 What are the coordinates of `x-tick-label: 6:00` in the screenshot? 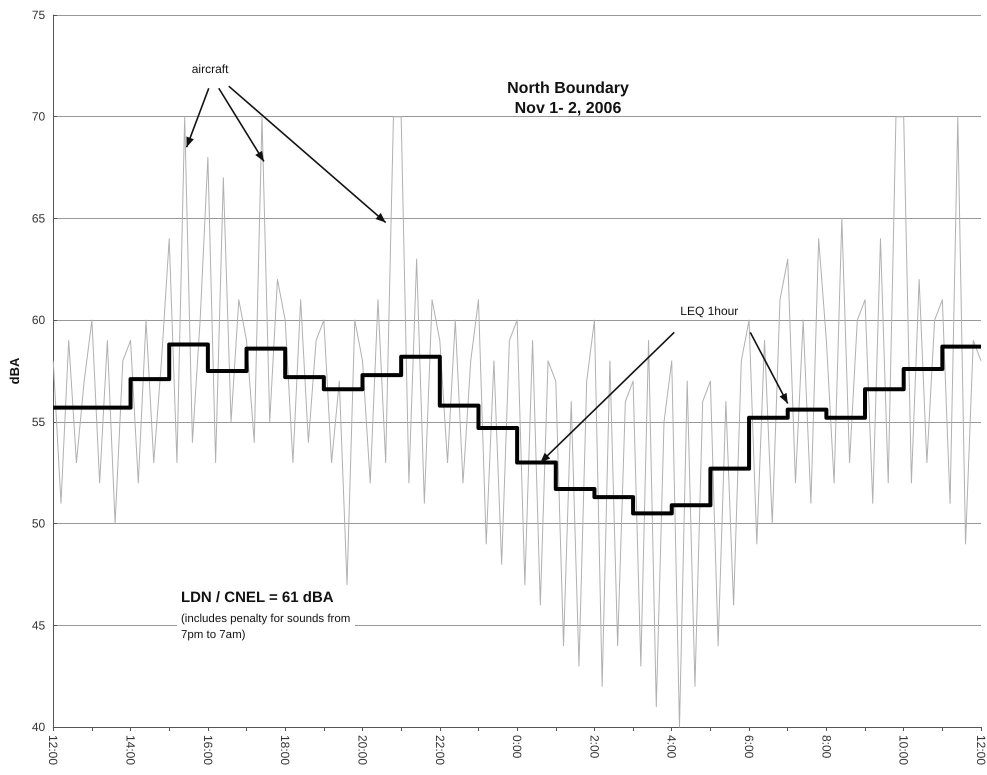 It's located at (749, 747).